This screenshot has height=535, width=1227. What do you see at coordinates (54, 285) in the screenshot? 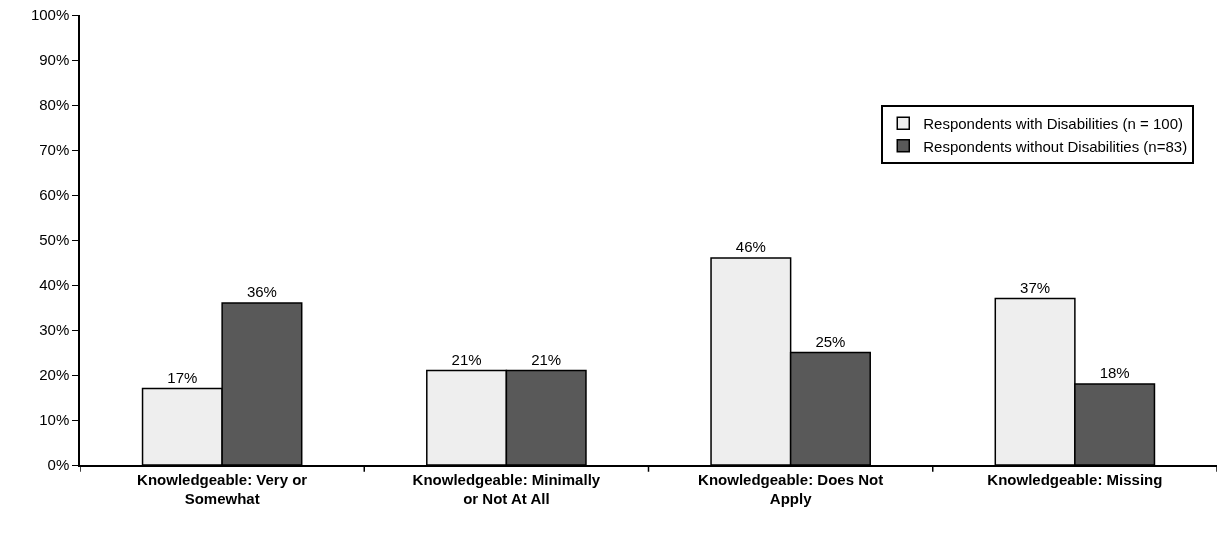
I see `y-tick-label: 40%` at bounding box center [54, 285].